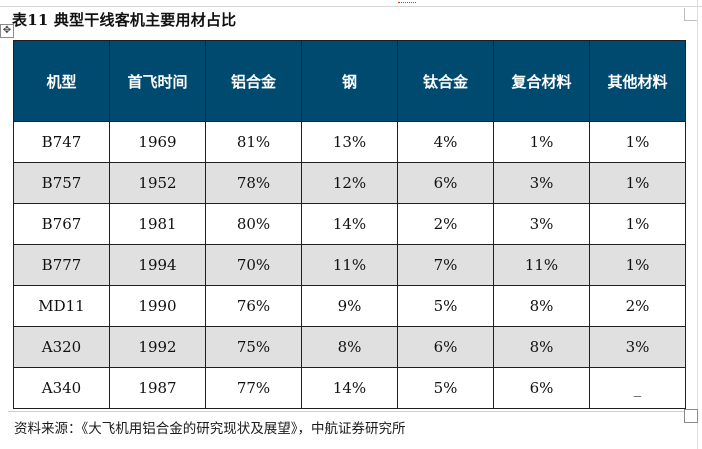  What do you see at coordinates (691, 416) in the screenshot?
I see `table-resize-handle` at bounding box center [691, 416].